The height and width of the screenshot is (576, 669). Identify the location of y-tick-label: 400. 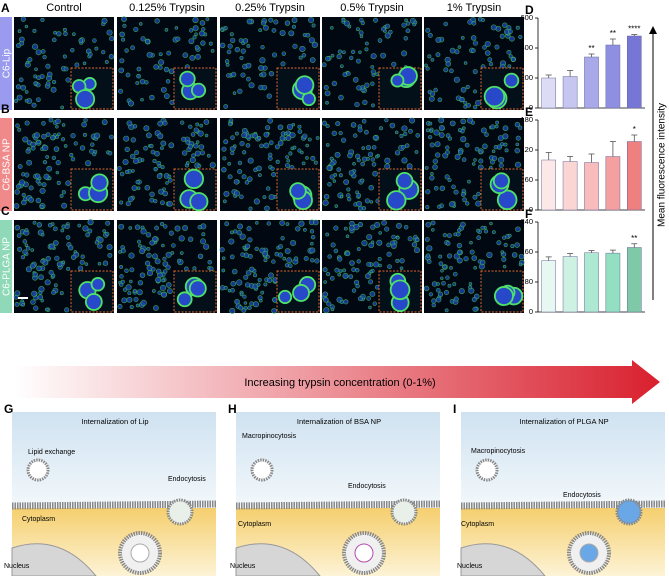
(526, 47).